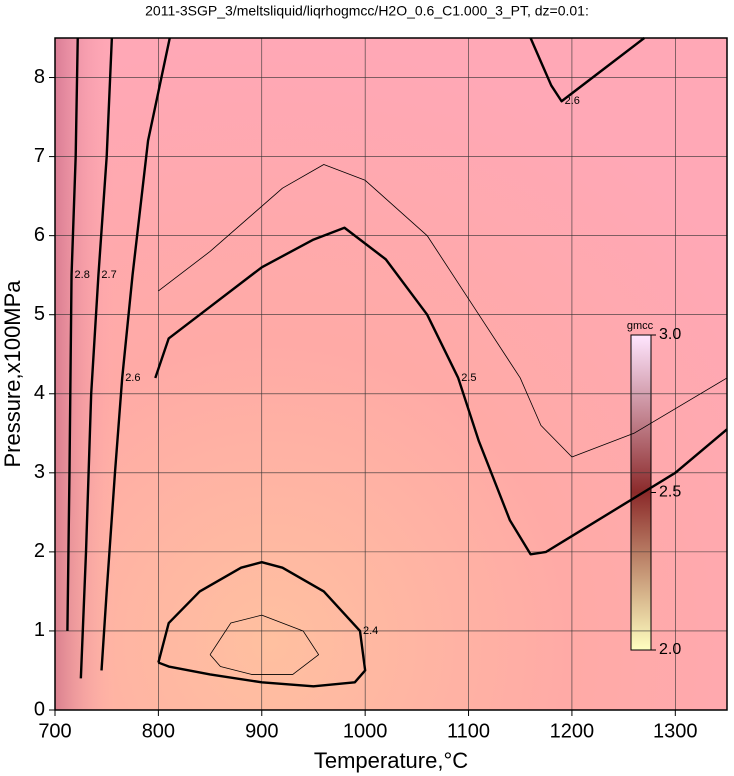  Describe the element at coordinates (640, 326) in the screenshot. I see `colorbar-label: gmcc` at that location.